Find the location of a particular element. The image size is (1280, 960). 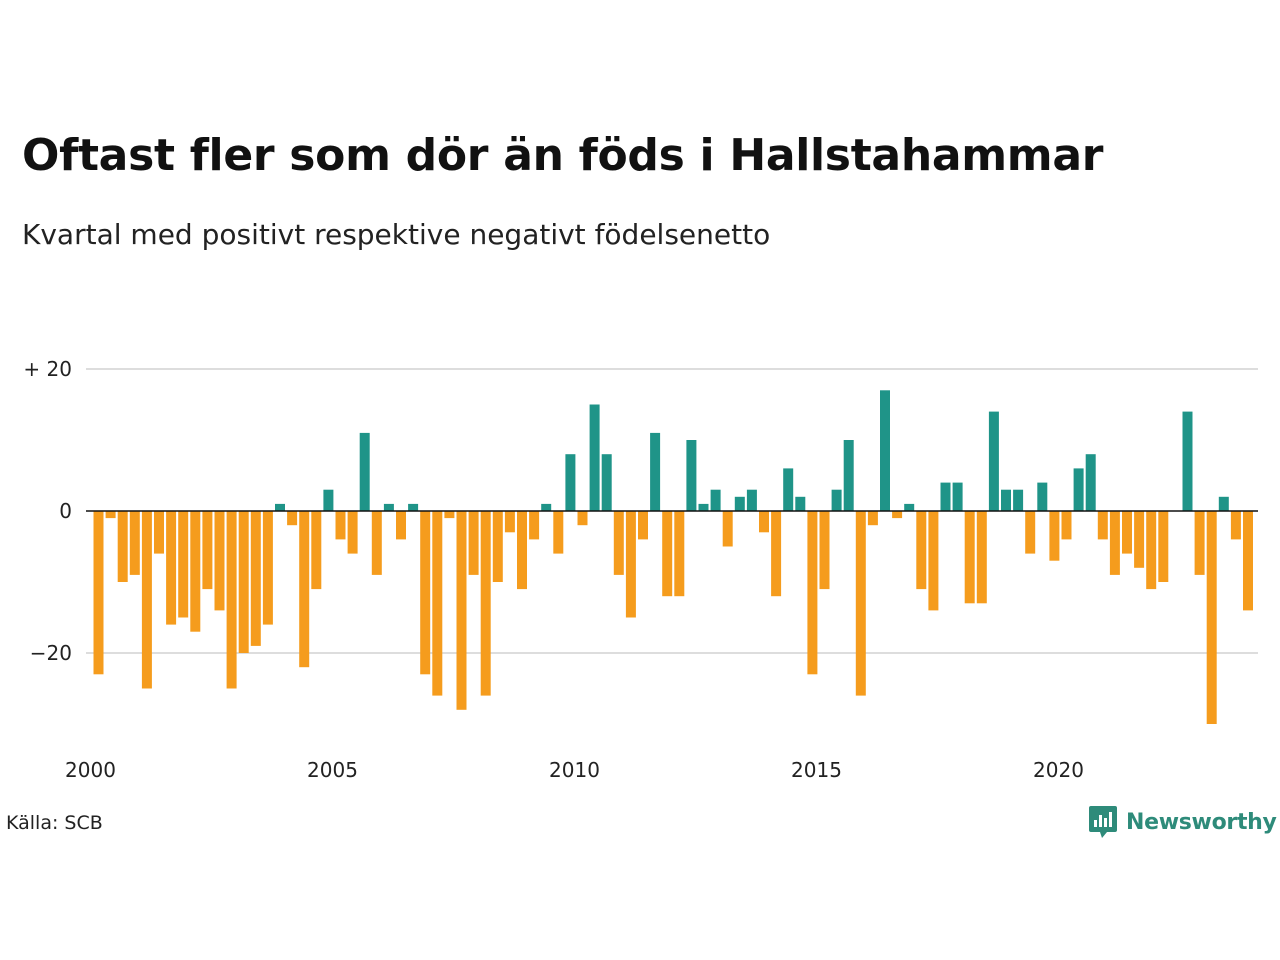

x-tick-label: 2000 is located at coordinates (90, 770).